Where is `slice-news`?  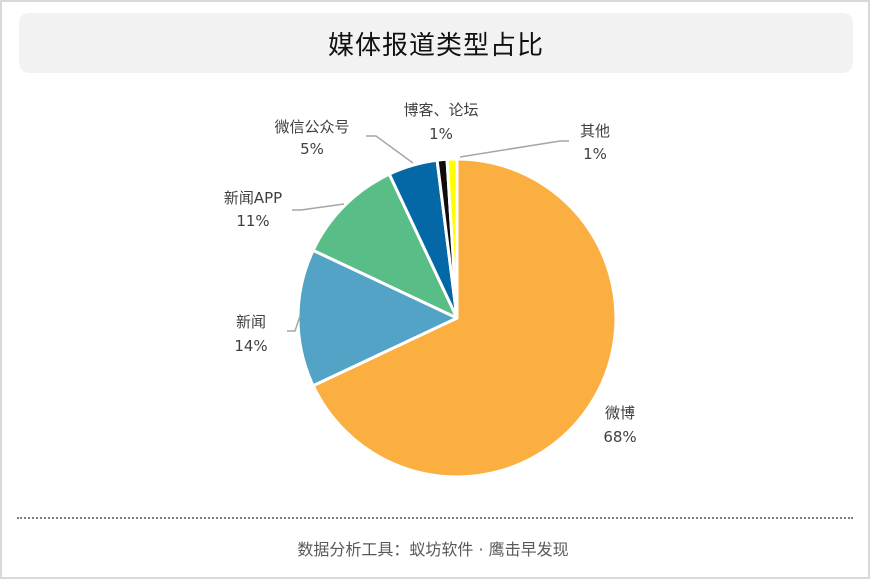 slice-news is located at coordinates (377, 318).